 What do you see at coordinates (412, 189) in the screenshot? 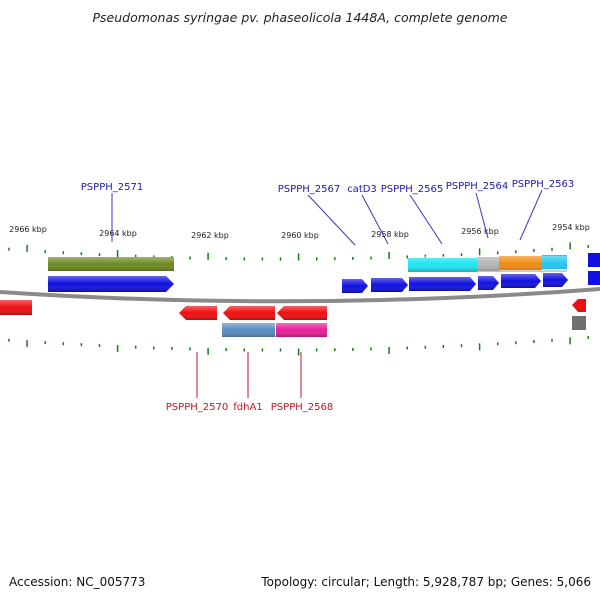
I see `gene-label-pspph-2565: PSPPH_2565` at bounding box center [412, 189].